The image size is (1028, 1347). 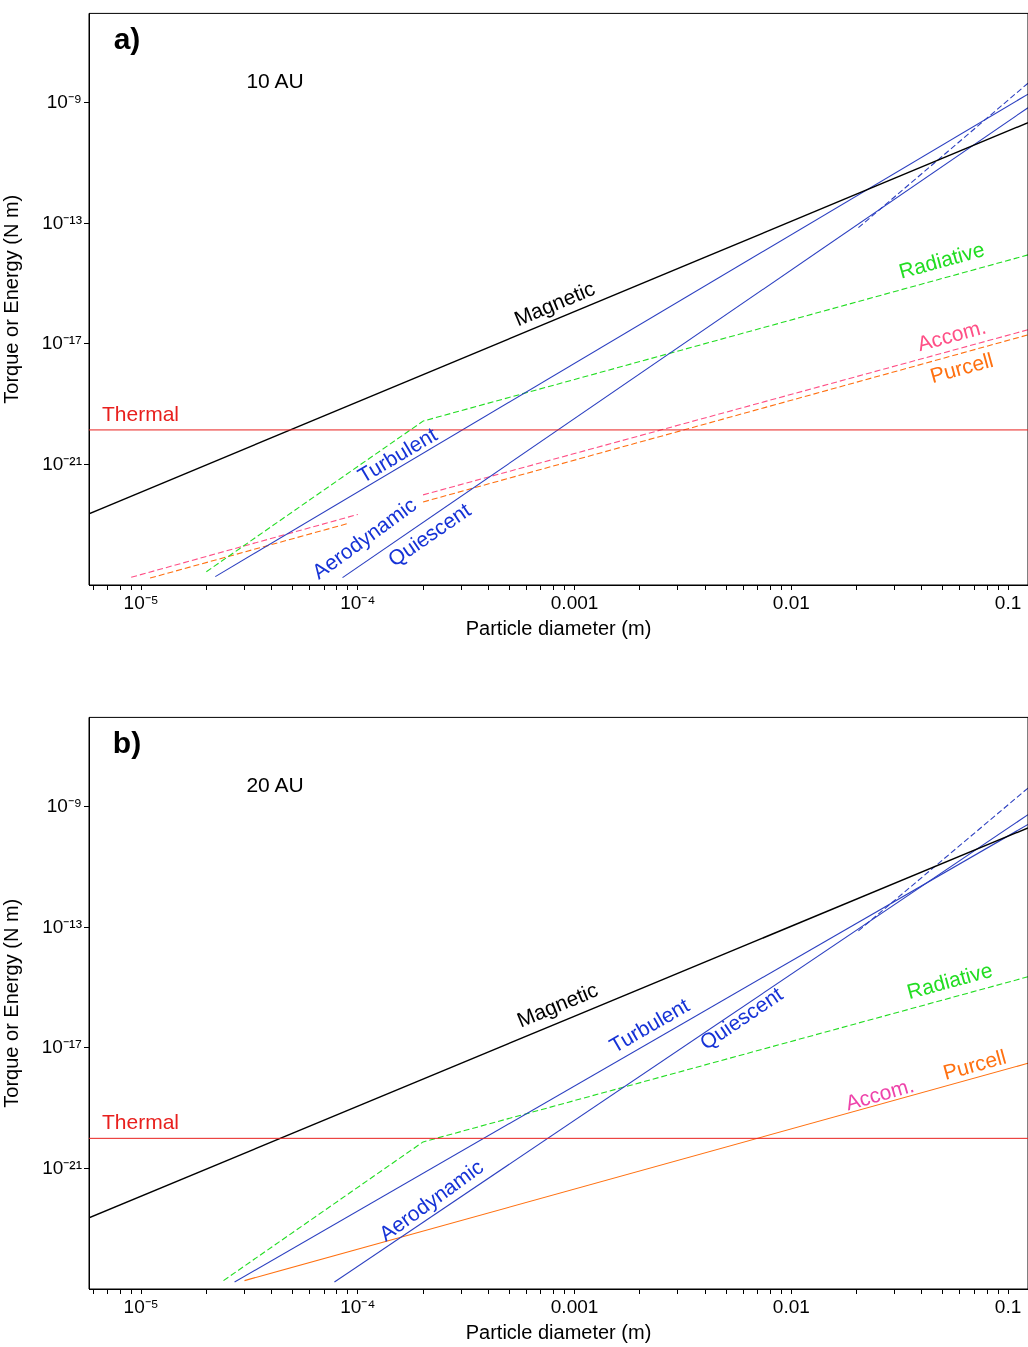 I want to click on annotation: a), so click(x=127, y=38).